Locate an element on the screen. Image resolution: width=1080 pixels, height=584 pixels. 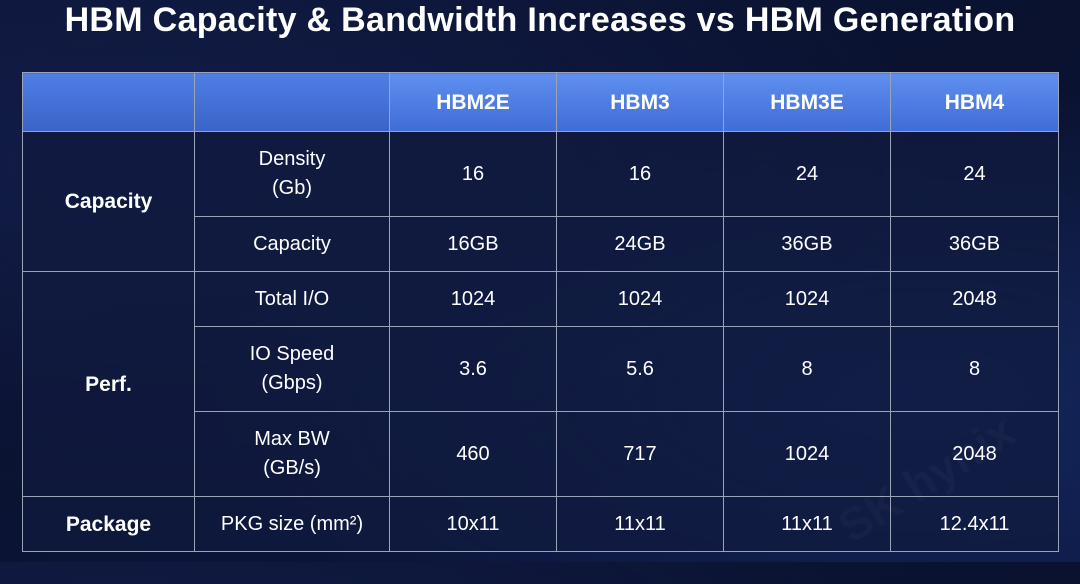
row-label-text: PKG size (mm²) is located at coordinates (292, 523).